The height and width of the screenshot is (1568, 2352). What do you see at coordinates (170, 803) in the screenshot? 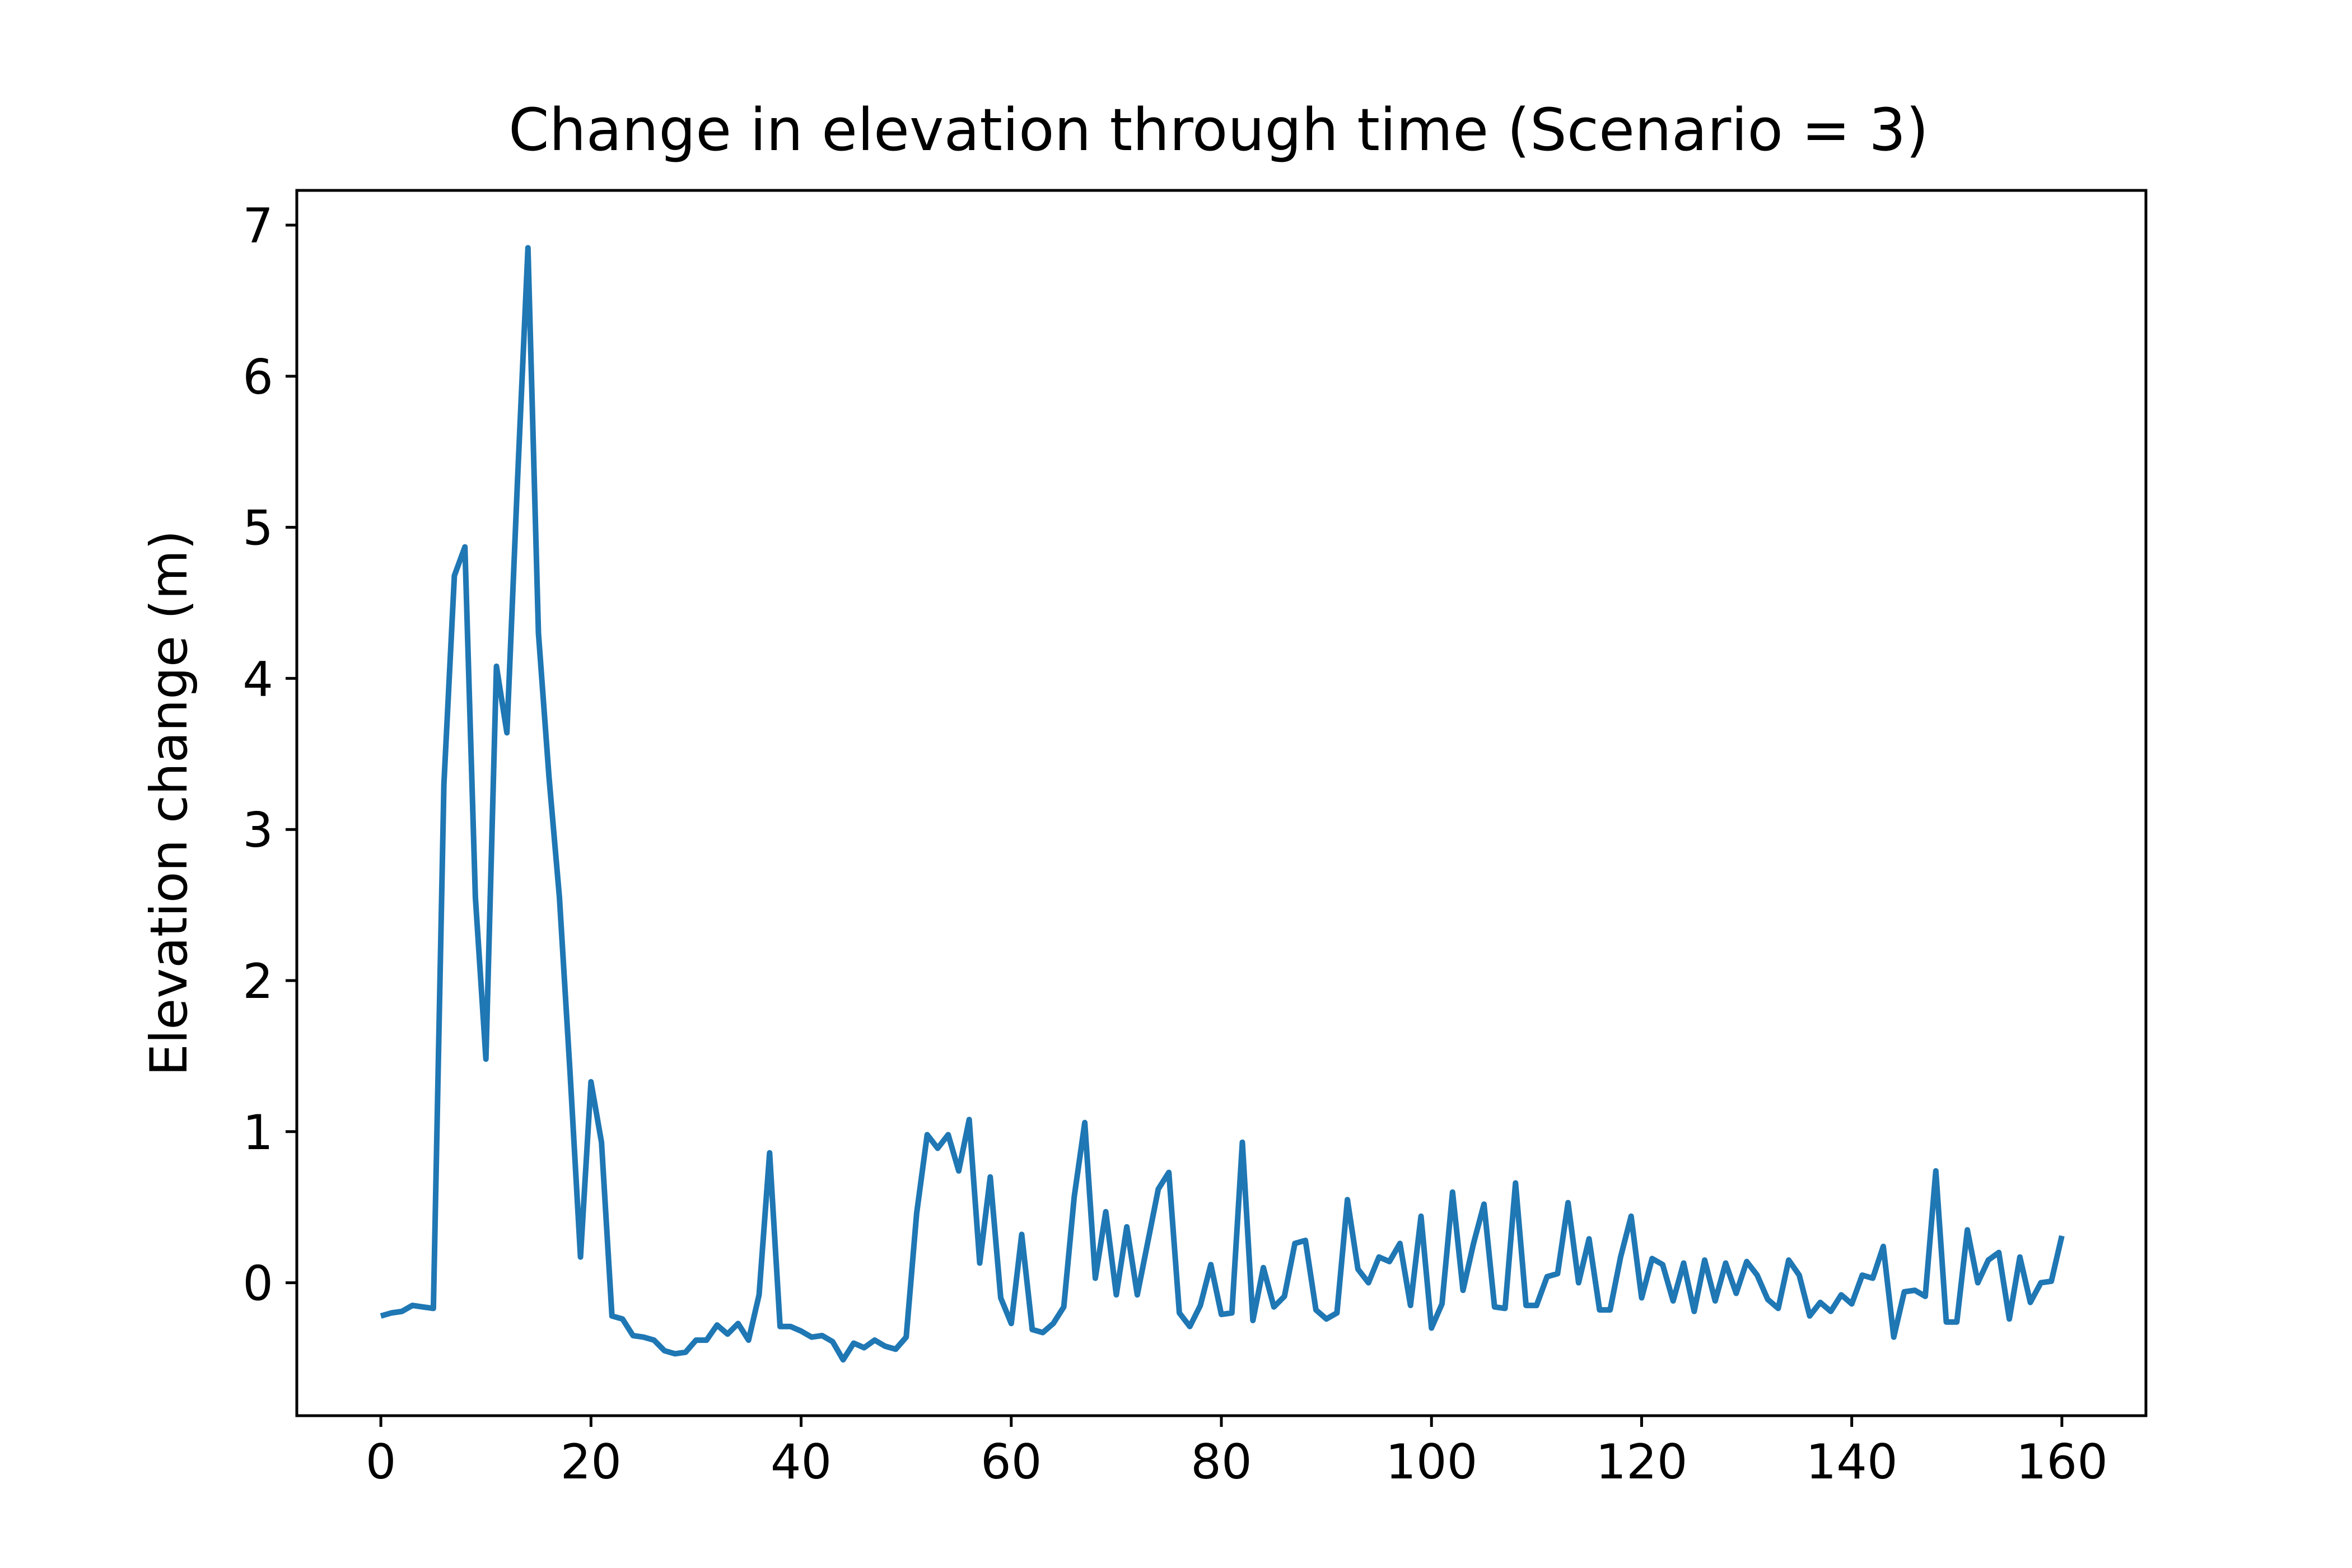
I see `y-axis-label: Elevation change (m)` at bounding box center [170, 803].